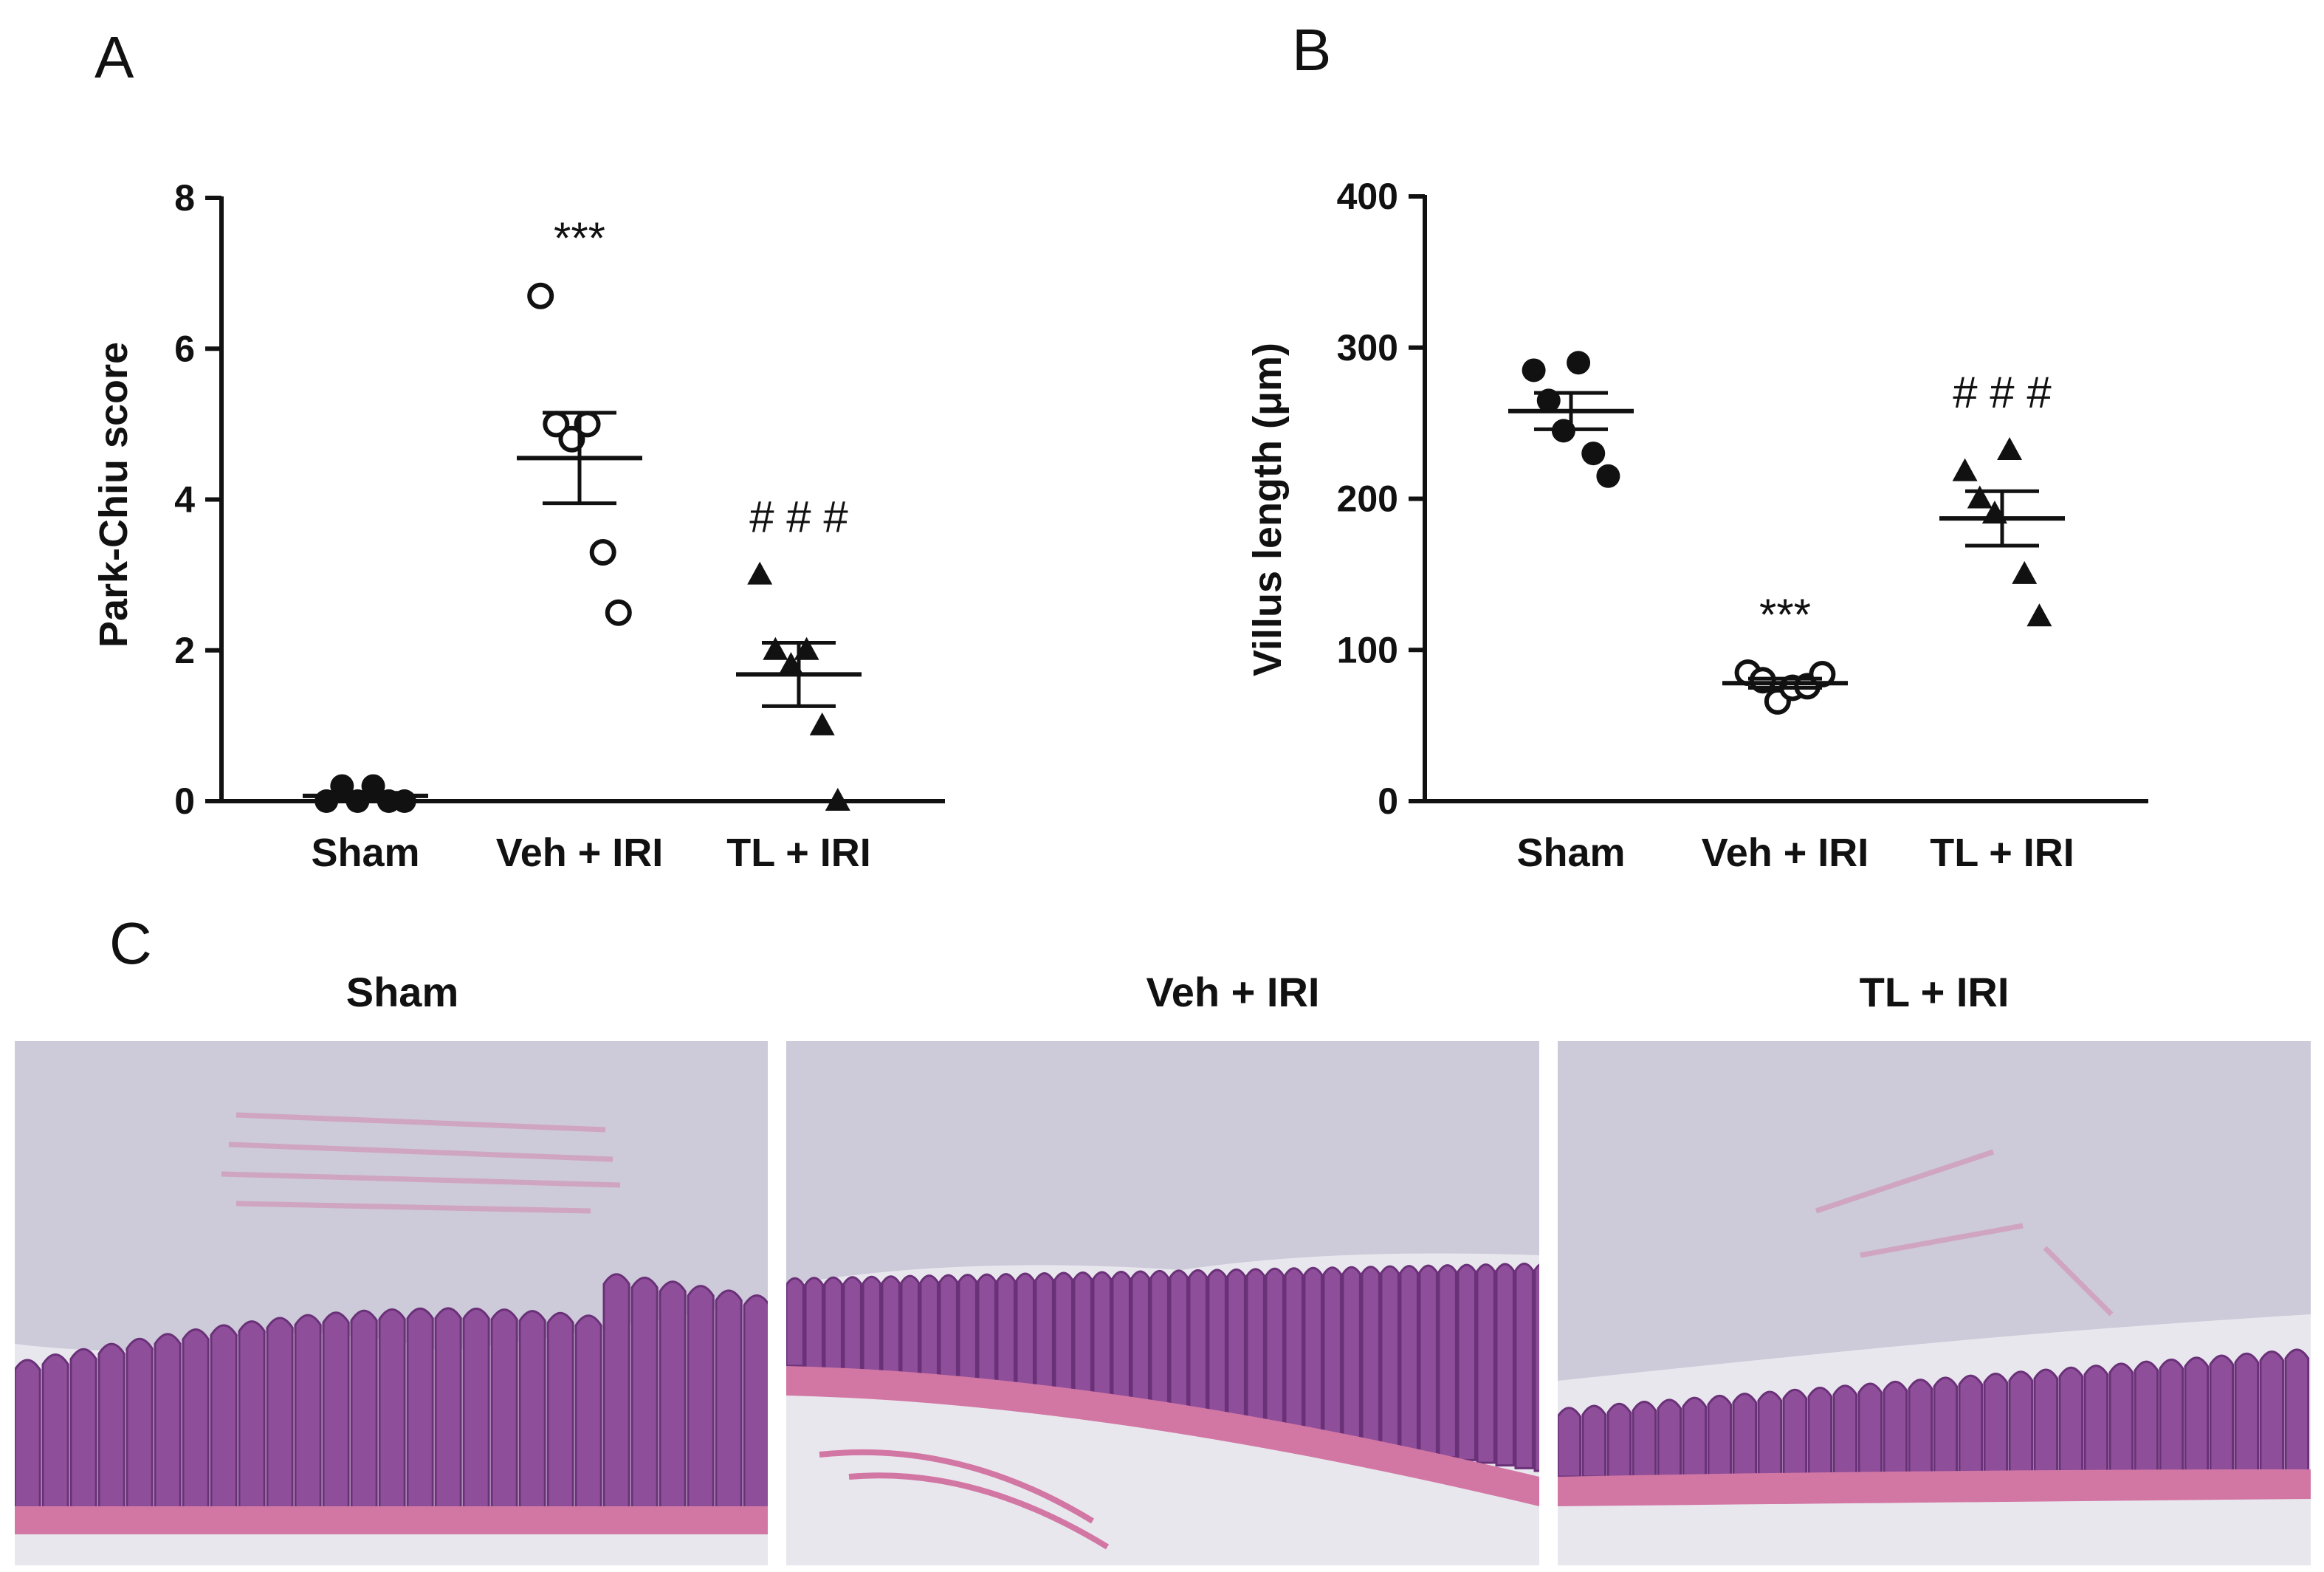  Describe the element at coordinates (1785, 853) in the screenshot. I see `x-category-label: Veh + IRI` at that location.